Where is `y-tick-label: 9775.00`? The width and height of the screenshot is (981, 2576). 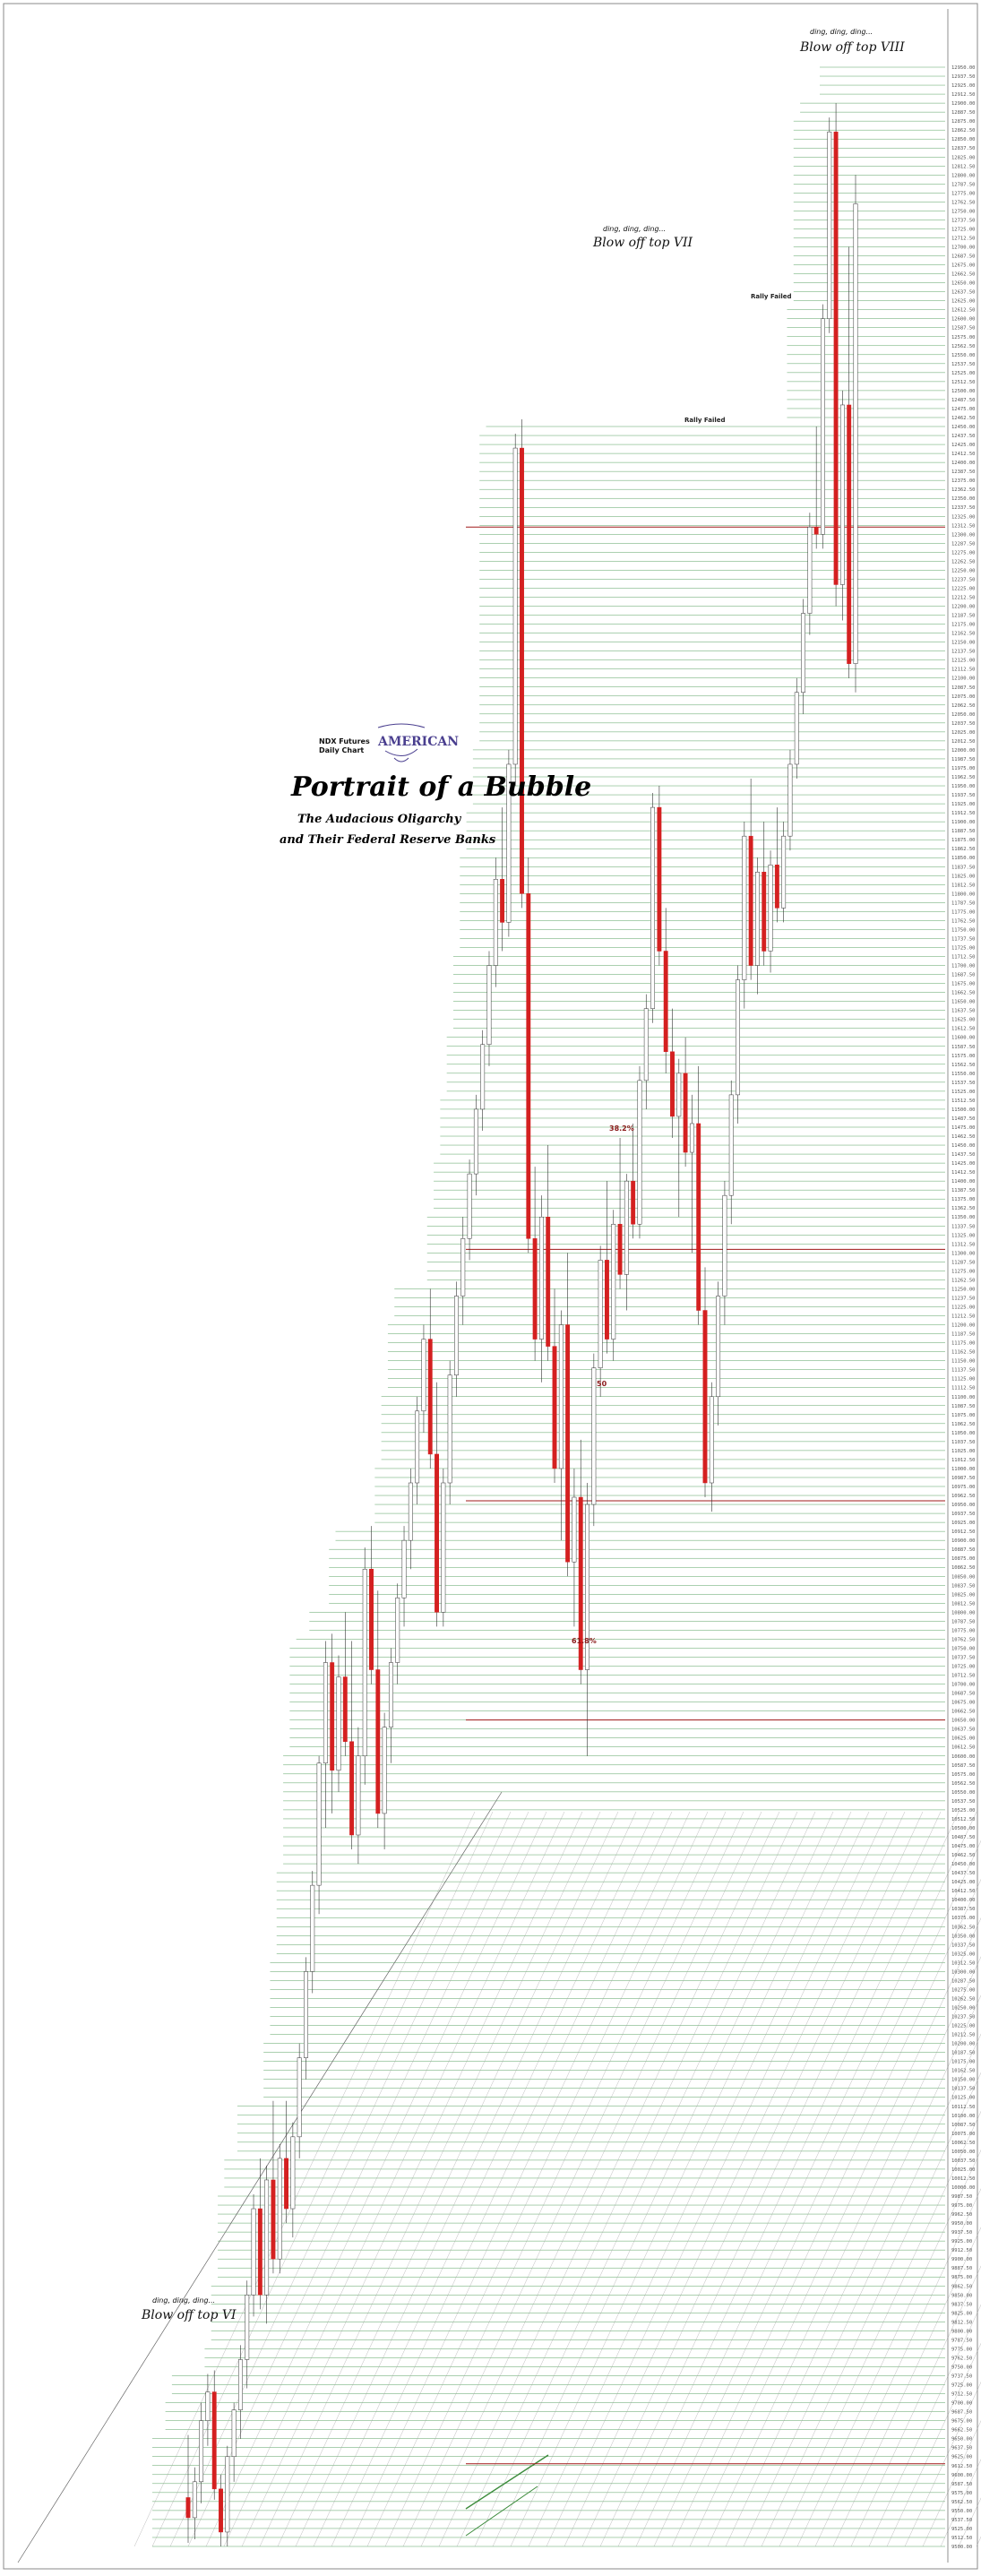 y-tick-label: 9775.00 is located at coordinates (961, 2349).